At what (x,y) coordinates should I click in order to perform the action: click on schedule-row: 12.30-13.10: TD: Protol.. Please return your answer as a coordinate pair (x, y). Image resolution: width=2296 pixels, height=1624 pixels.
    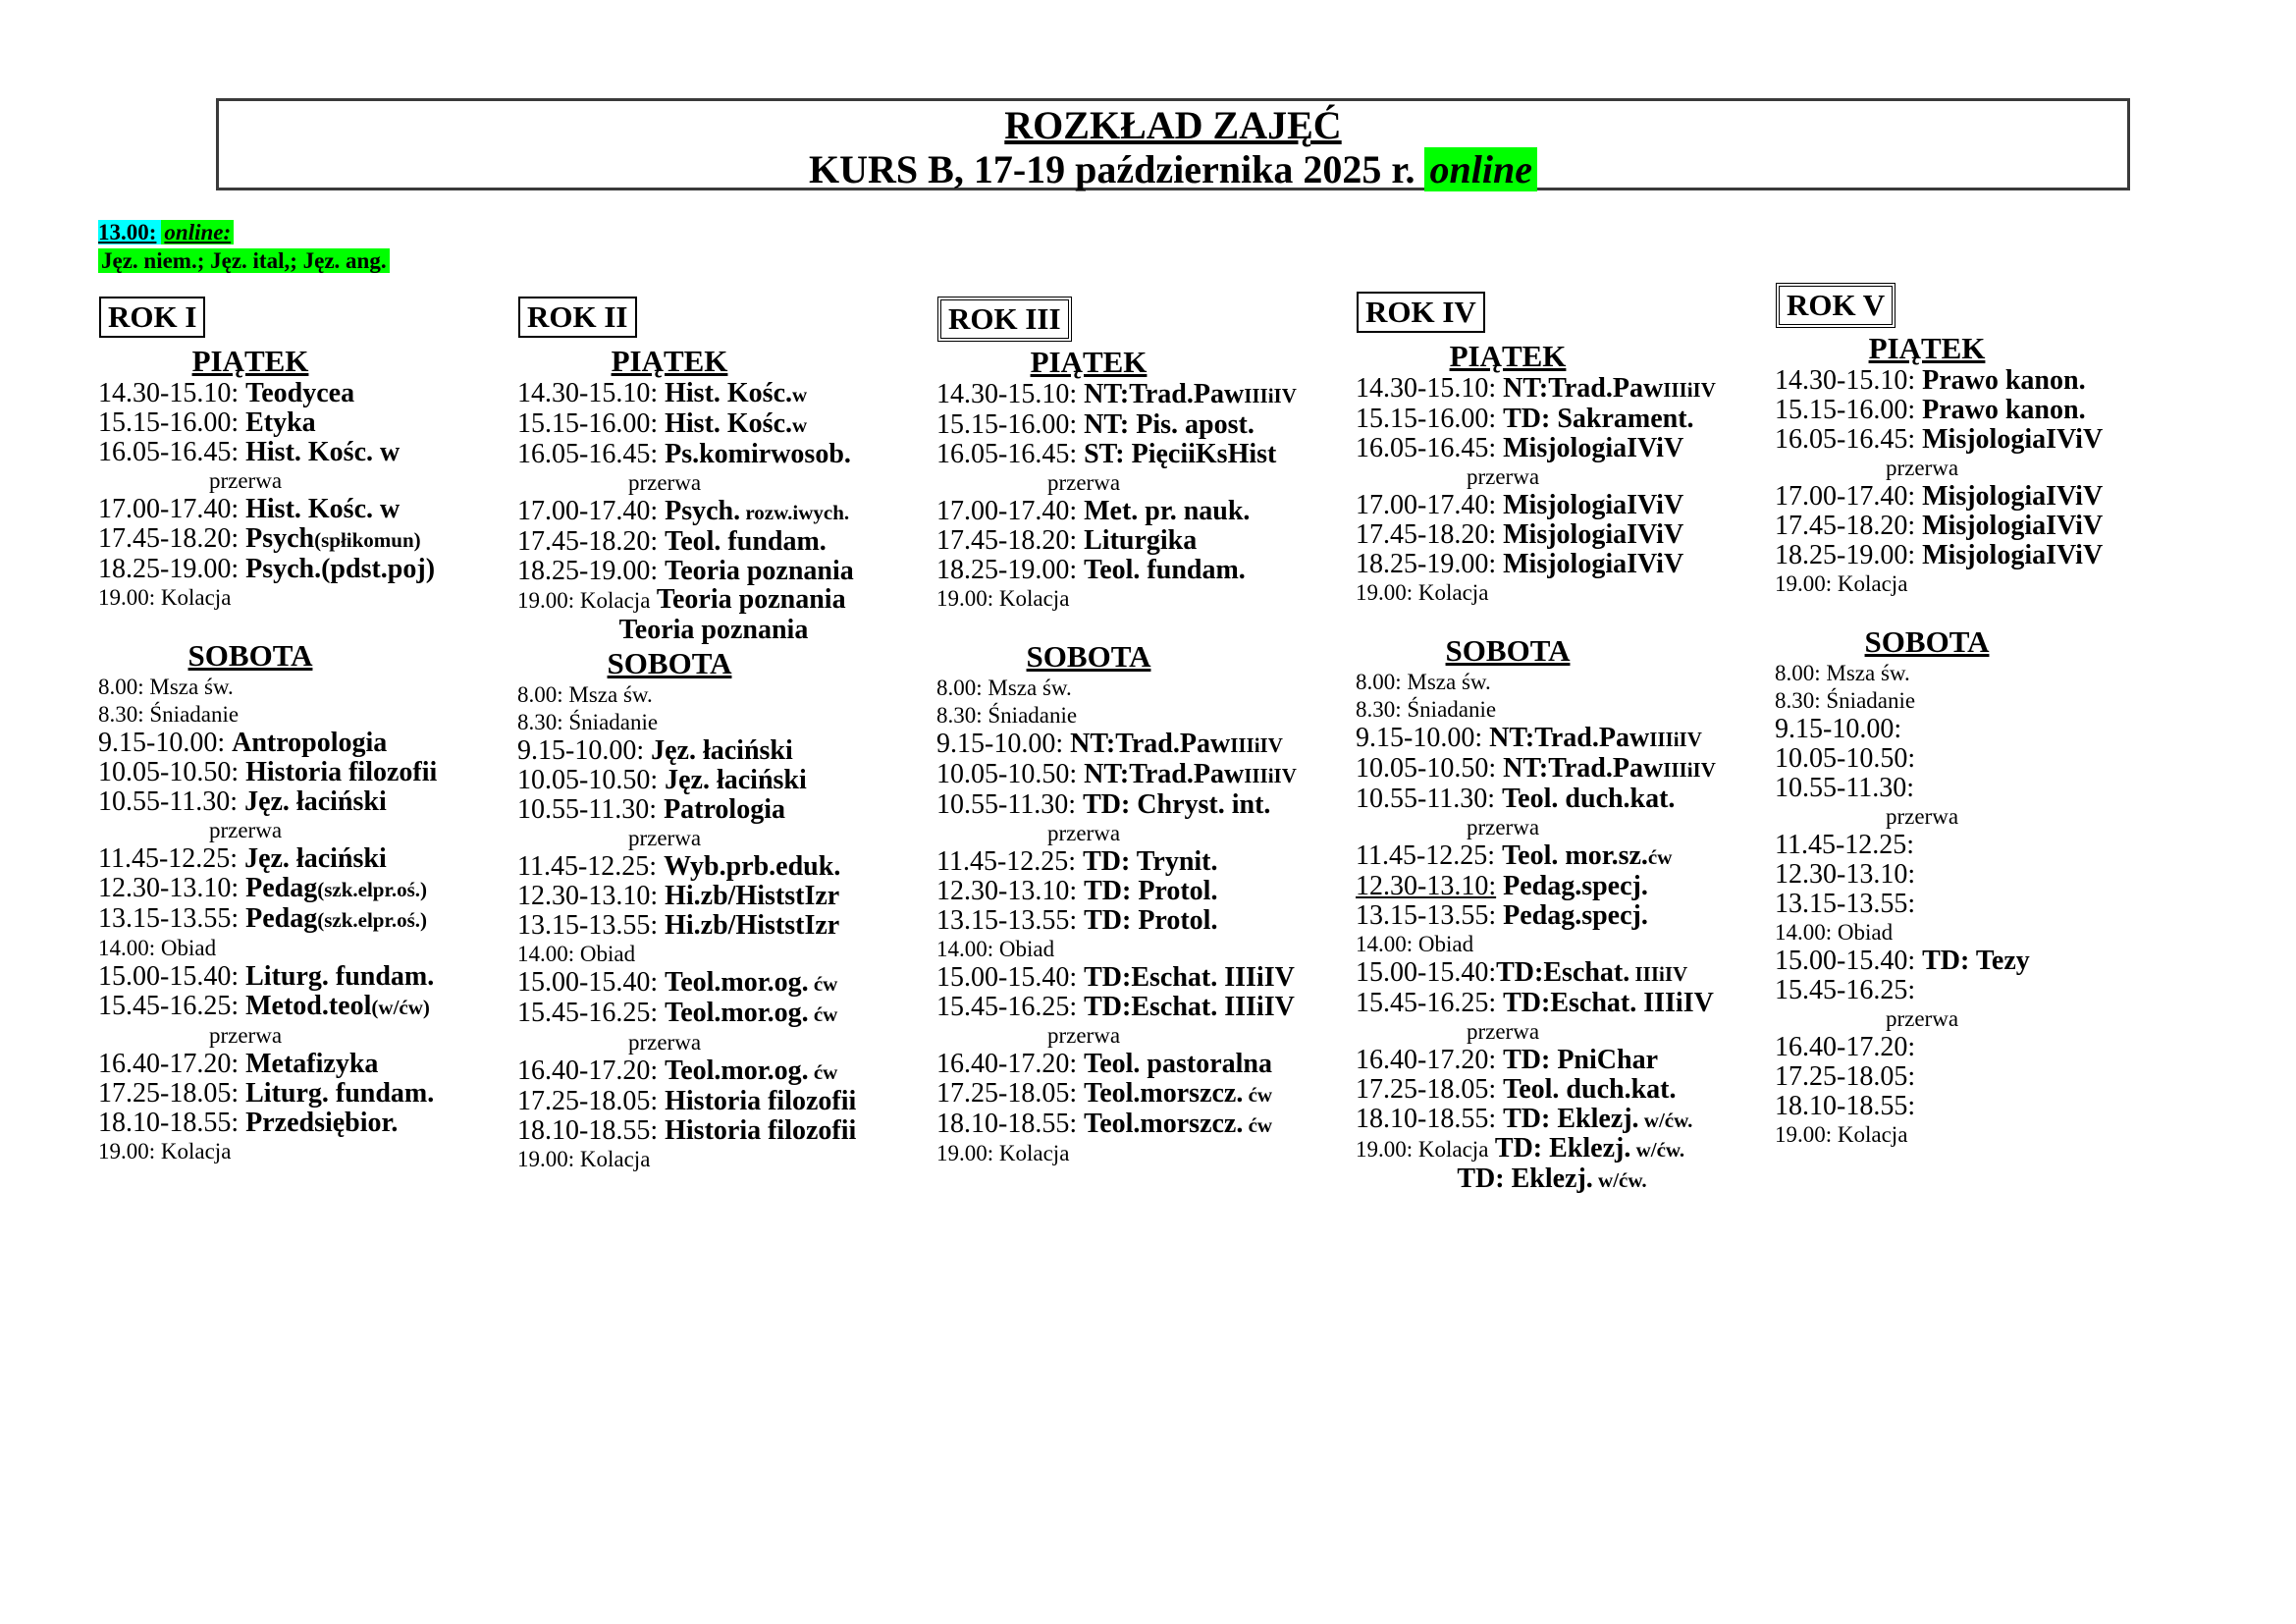
    Looking at the image, I should click on (1146, 891).